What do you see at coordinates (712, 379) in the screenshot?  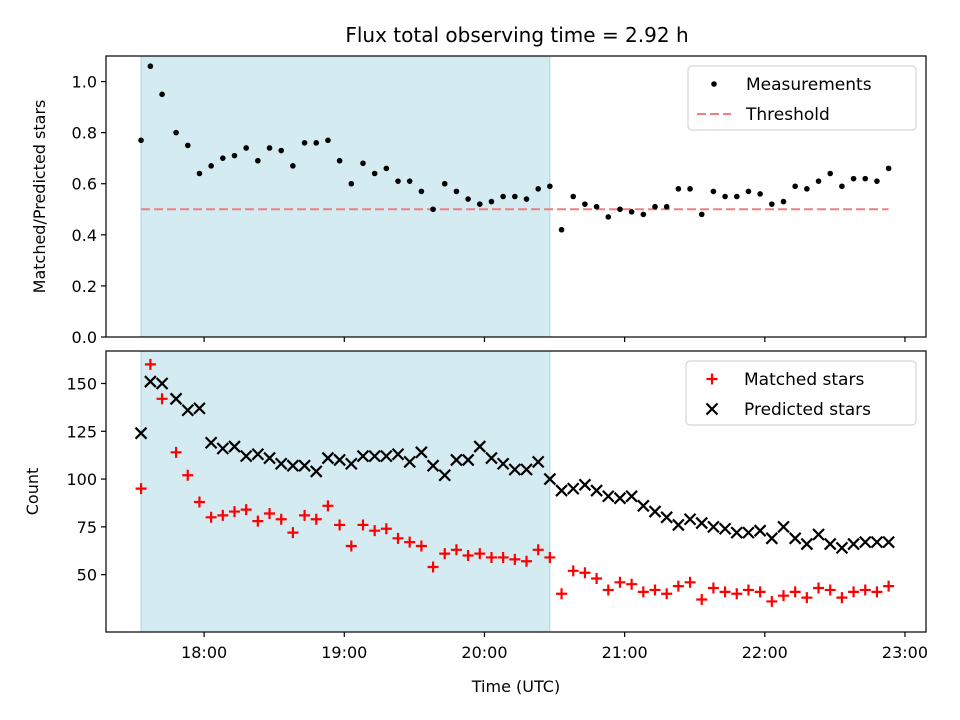 I see `legend-matched-marker` at bounding box center [712, 379].